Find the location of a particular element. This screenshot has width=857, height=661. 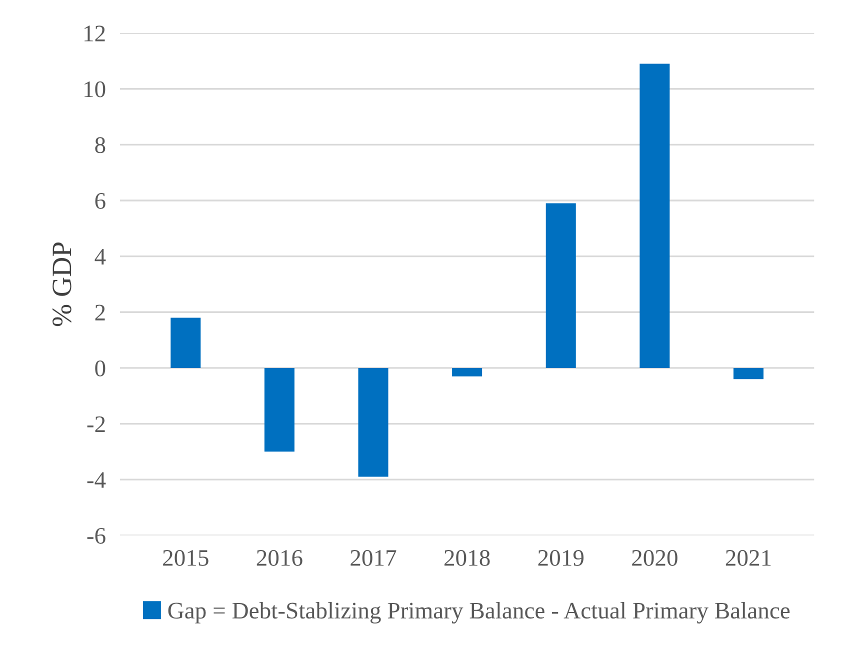

y-tick-label: 12 is located at coordinates (94, 34).